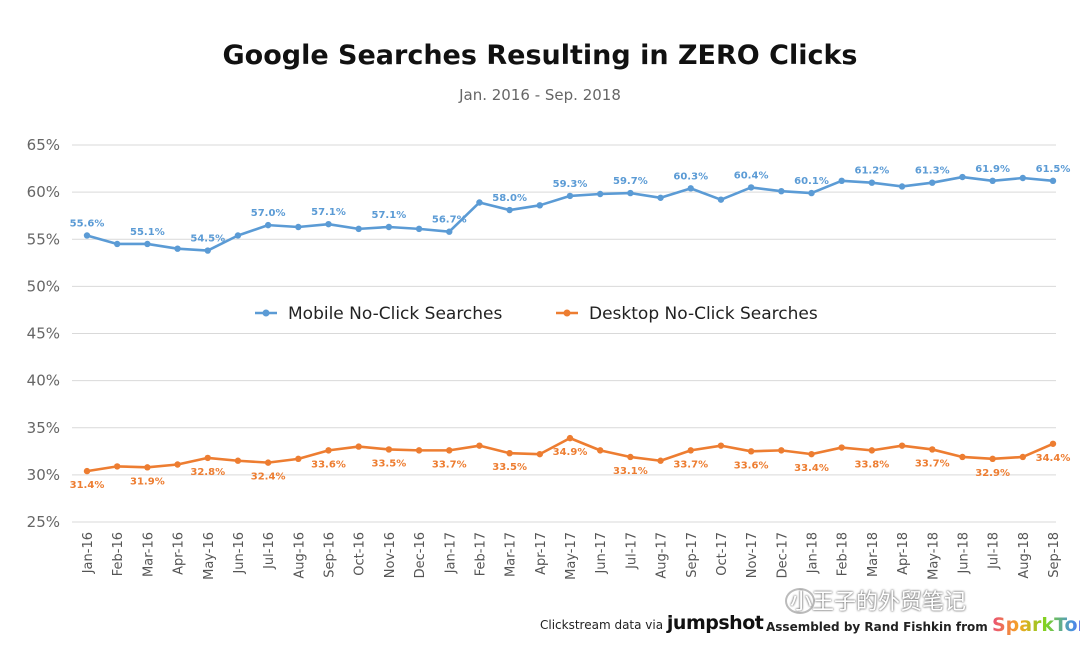 This screenshot has height=648, width=1080. I want to click on x-tick-label: Jul-16, so click(269, 551).